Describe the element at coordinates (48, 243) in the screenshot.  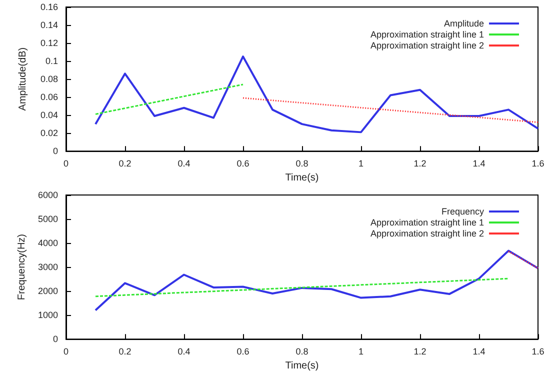
I see `y-tick-label: 4000` at that location.